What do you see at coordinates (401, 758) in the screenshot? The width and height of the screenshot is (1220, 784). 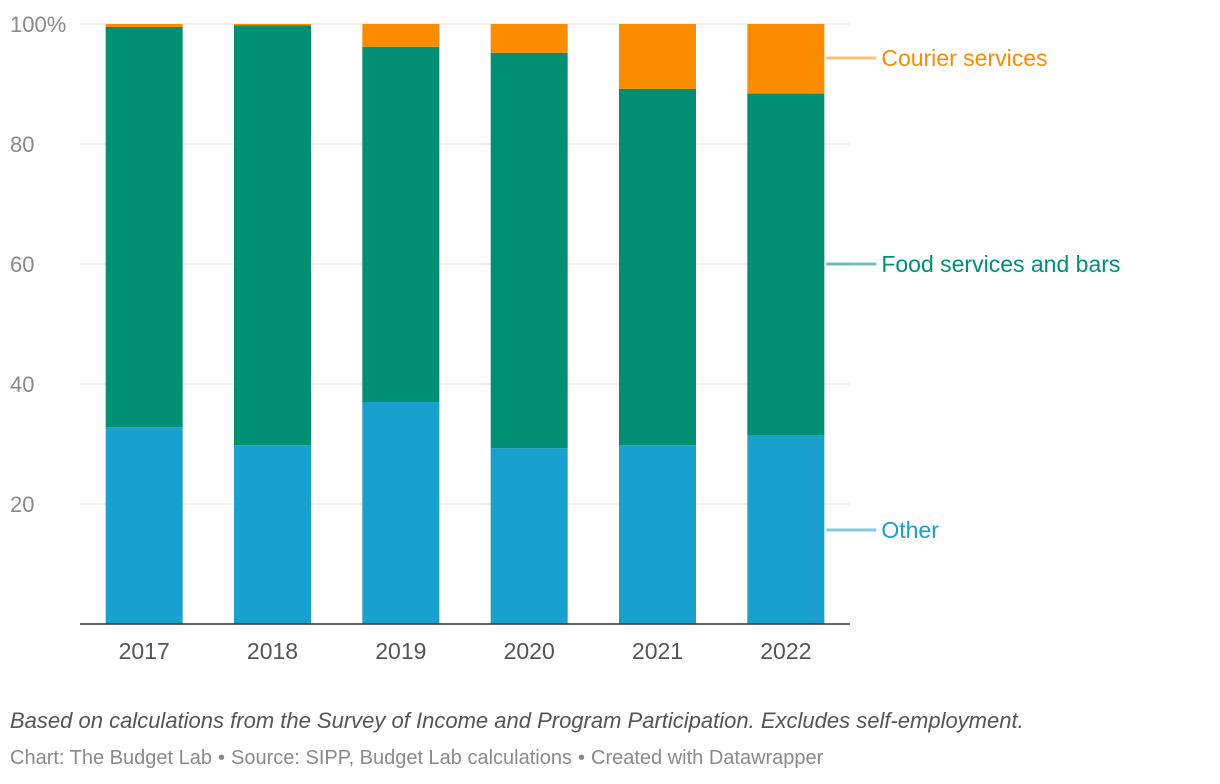 I see `footer-source: Source: SIPP, Budget Lab calculations` at bounding box center [401, 758].